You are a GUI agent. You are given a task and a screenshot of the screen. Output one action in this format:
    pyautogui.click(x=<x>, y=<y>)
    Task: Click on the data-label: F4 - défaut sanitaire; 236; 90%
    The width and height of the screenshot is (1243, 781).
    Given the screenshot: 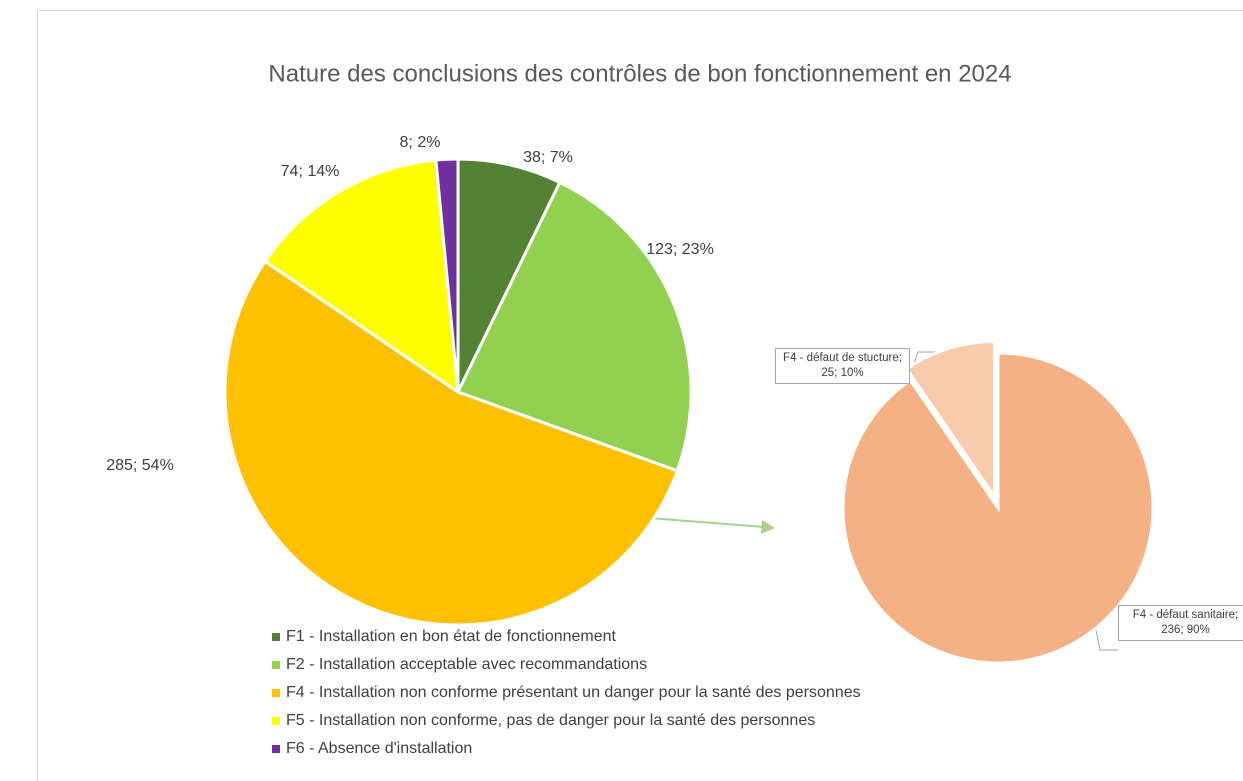 What is the action you would take?
    pyautogui.click(x=1180, y=623)
    